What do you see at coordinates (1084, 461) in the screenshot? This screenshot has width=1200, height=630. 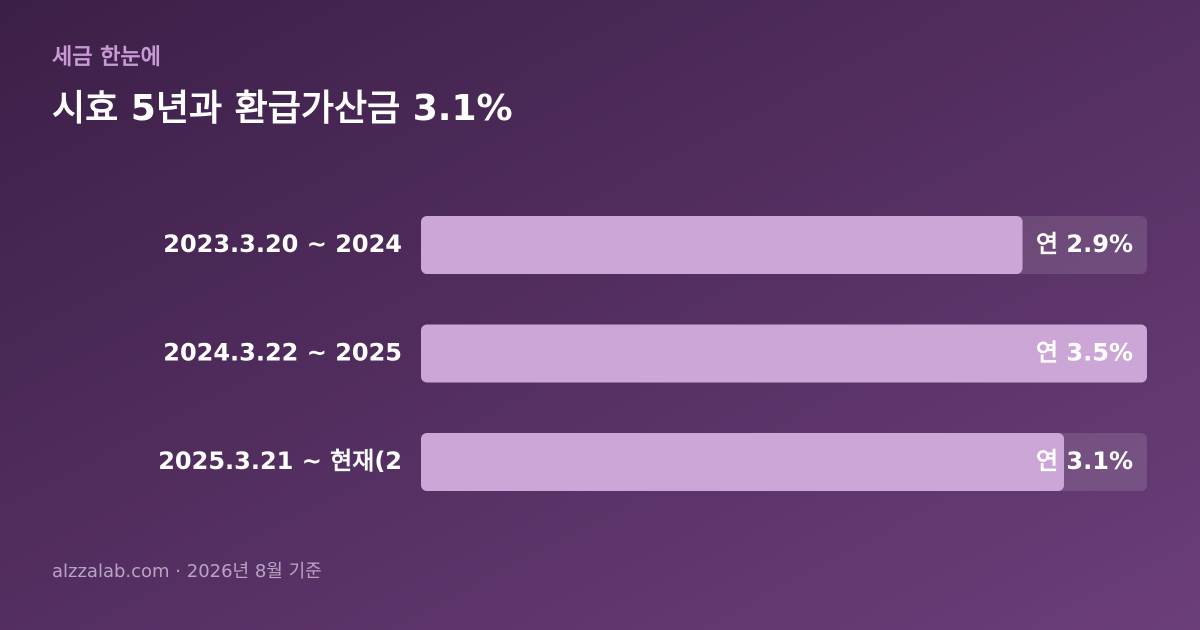 I see `value-label: 연 3.1%` at bounding box center [1084, 461].